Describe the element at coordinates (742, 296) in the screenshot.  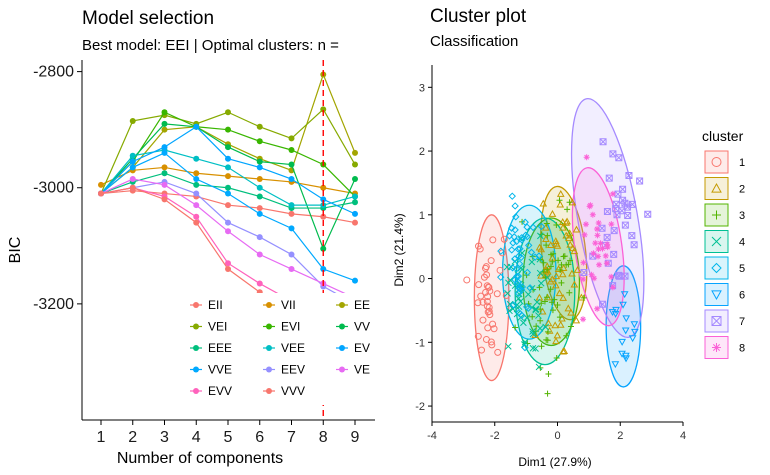
I see `cluster-legend-label: 6` at that location.